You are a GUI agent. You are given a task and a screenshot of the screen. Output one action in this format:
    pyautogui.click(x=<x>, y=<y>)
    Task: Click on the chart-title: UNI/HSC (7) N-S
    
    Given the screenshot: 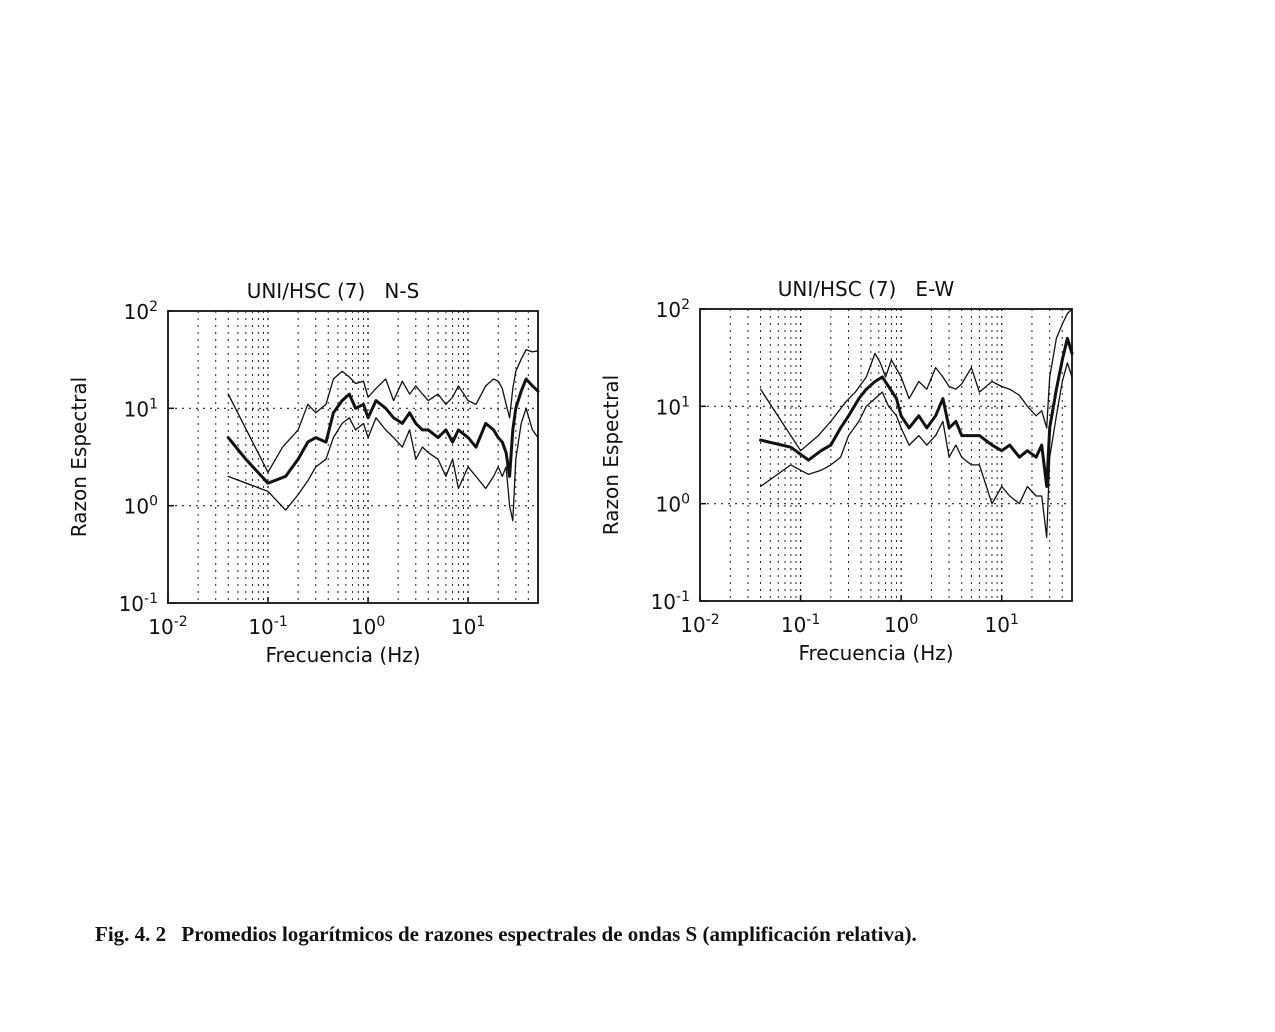 What is the action you would take?
    pyautogui.click(x=333, y=291)
    